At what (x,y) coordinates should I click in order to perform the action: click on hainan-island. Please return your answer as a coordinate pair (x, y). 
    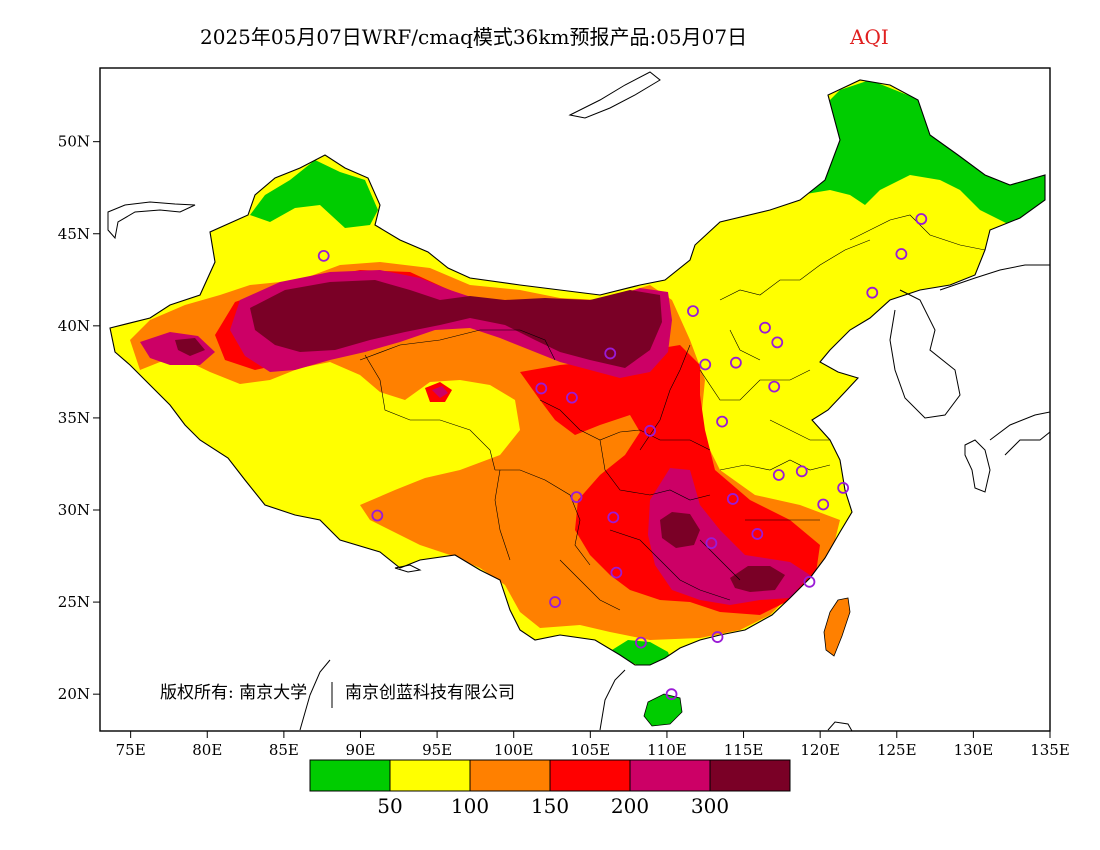
    Looking at the image, I should click on (663, 710).